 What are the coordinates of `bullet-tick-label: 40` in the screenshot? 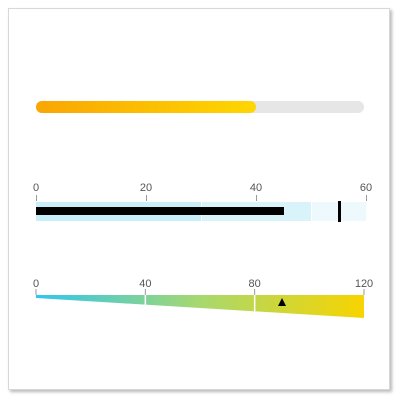 It's located at (256, 188).